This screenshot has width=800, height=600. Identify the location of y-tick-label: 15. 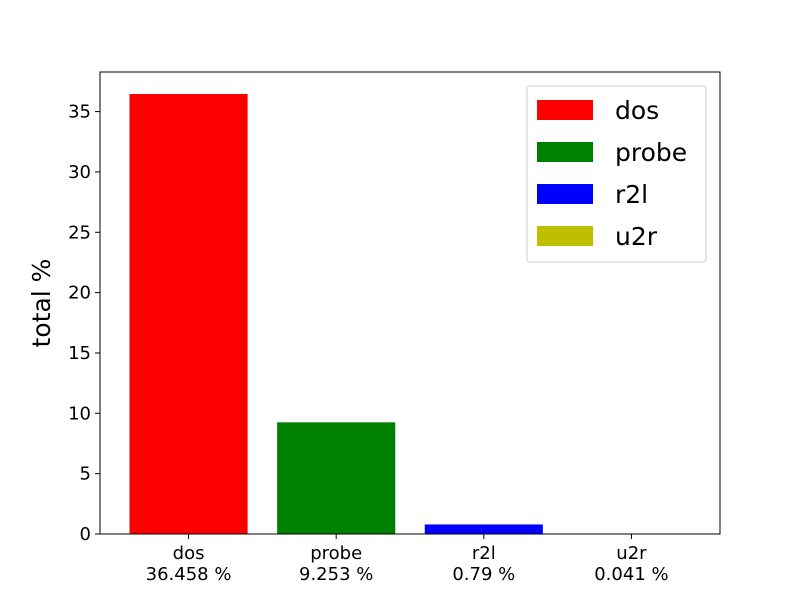
(79, 353).